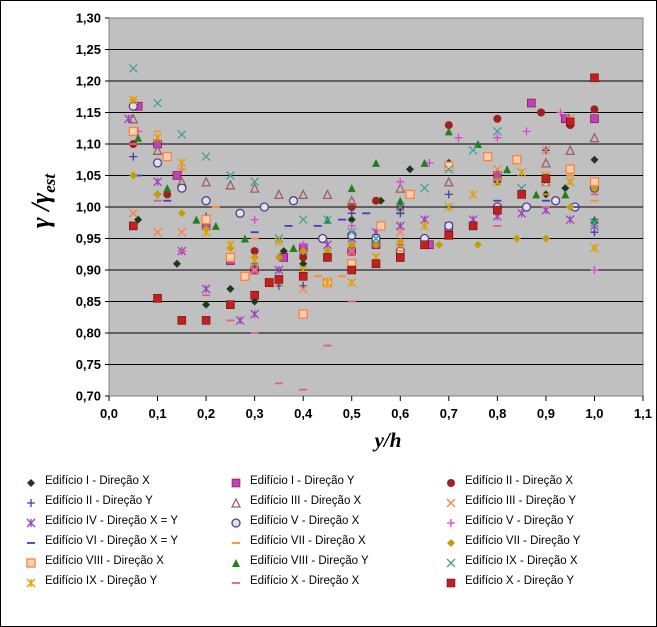  I want to click on legend-label: Edifício X - Direção Y, so click(520, 581).